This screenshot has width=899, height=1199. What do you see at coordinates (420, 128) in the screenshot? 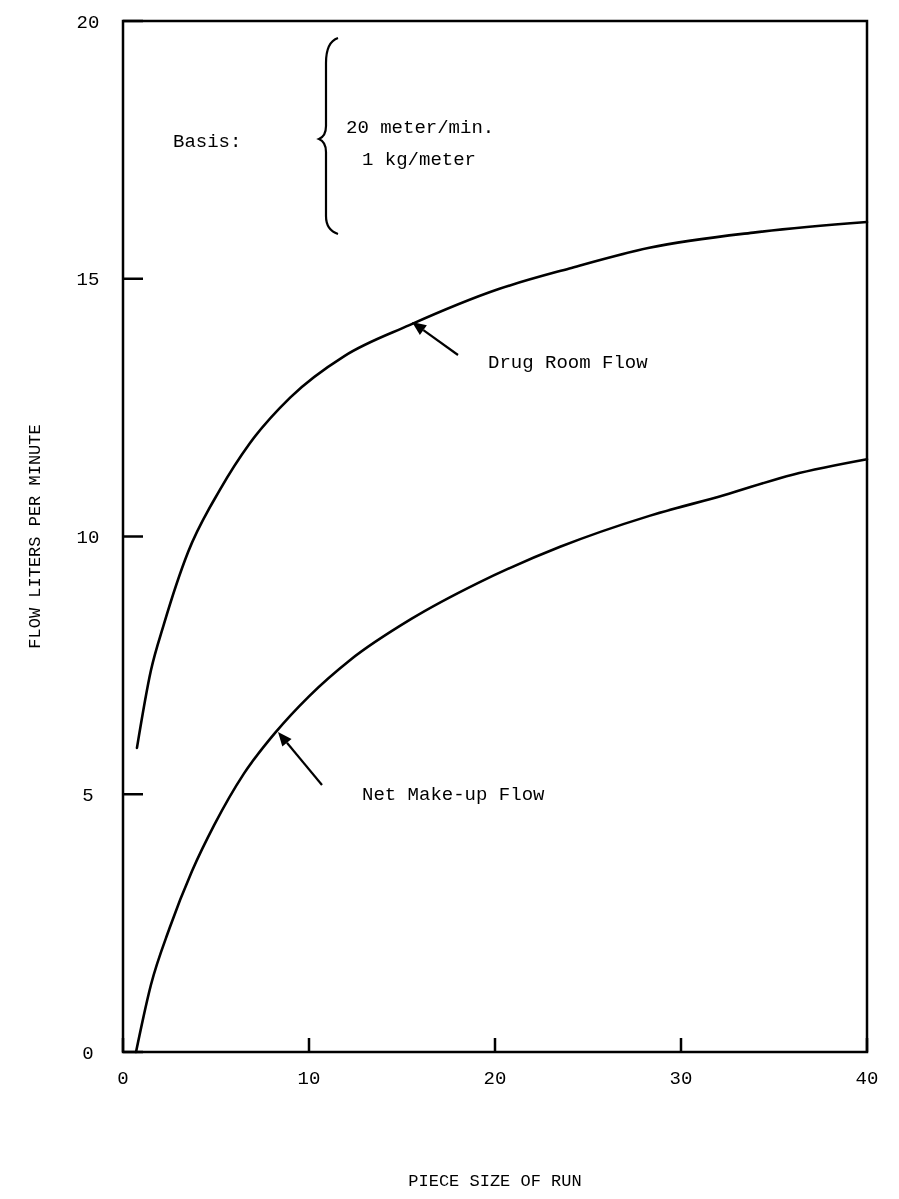
I see `annotation: 20 meter/min.` at bounding box center [420, 128].